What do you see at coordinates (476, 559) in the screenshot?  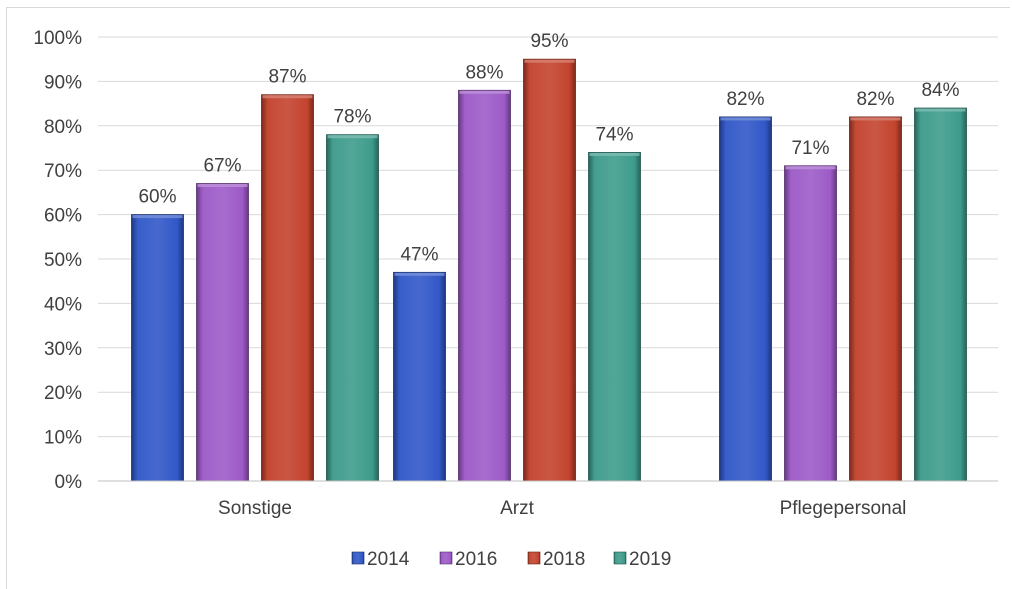 I see `legend-label: 2016` at bounding box center [476, 559].